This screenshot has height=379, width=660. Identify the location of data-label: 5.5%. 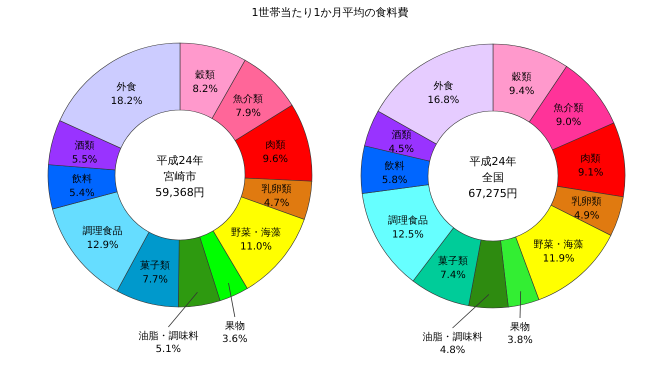
(85, 160).